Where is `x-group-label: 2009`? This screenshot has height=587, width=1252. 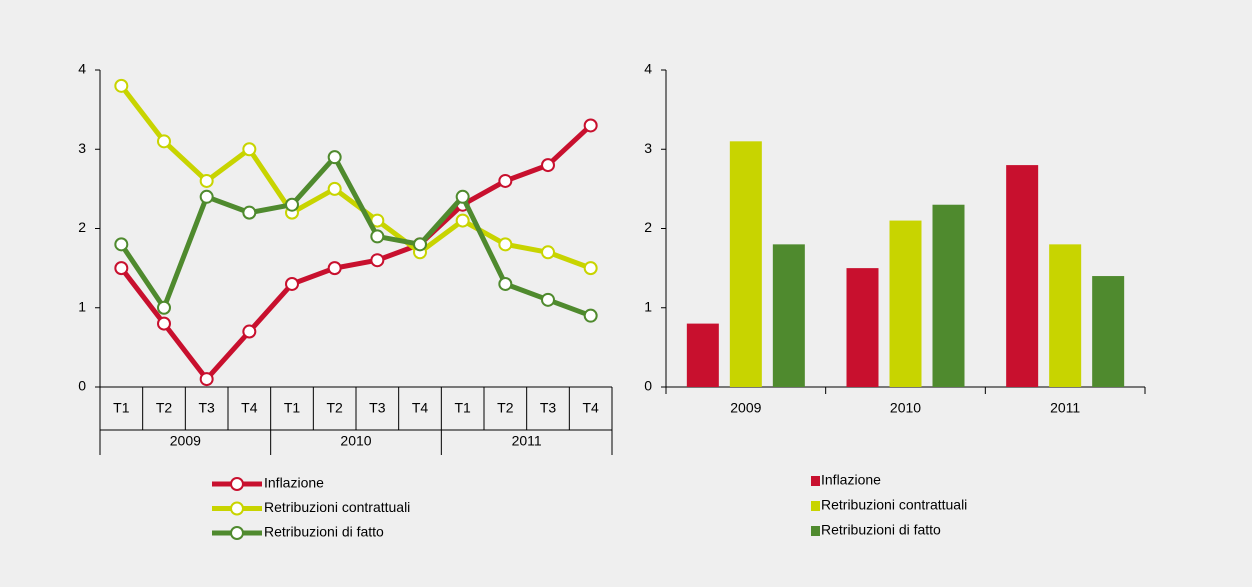
x-group-label: 2009 is located at coordinates (185, 441).